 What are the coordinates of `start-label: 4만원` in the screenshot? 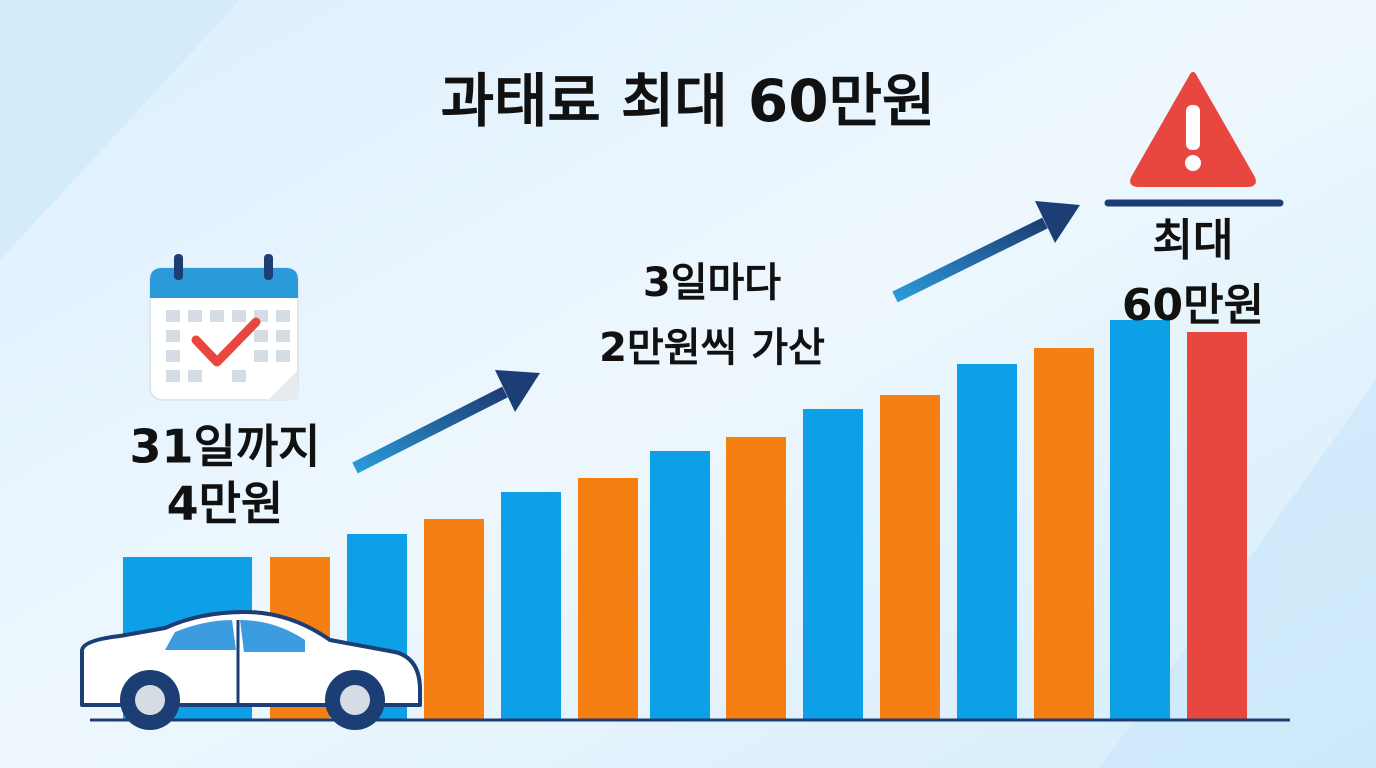 It's located at (225, 504).